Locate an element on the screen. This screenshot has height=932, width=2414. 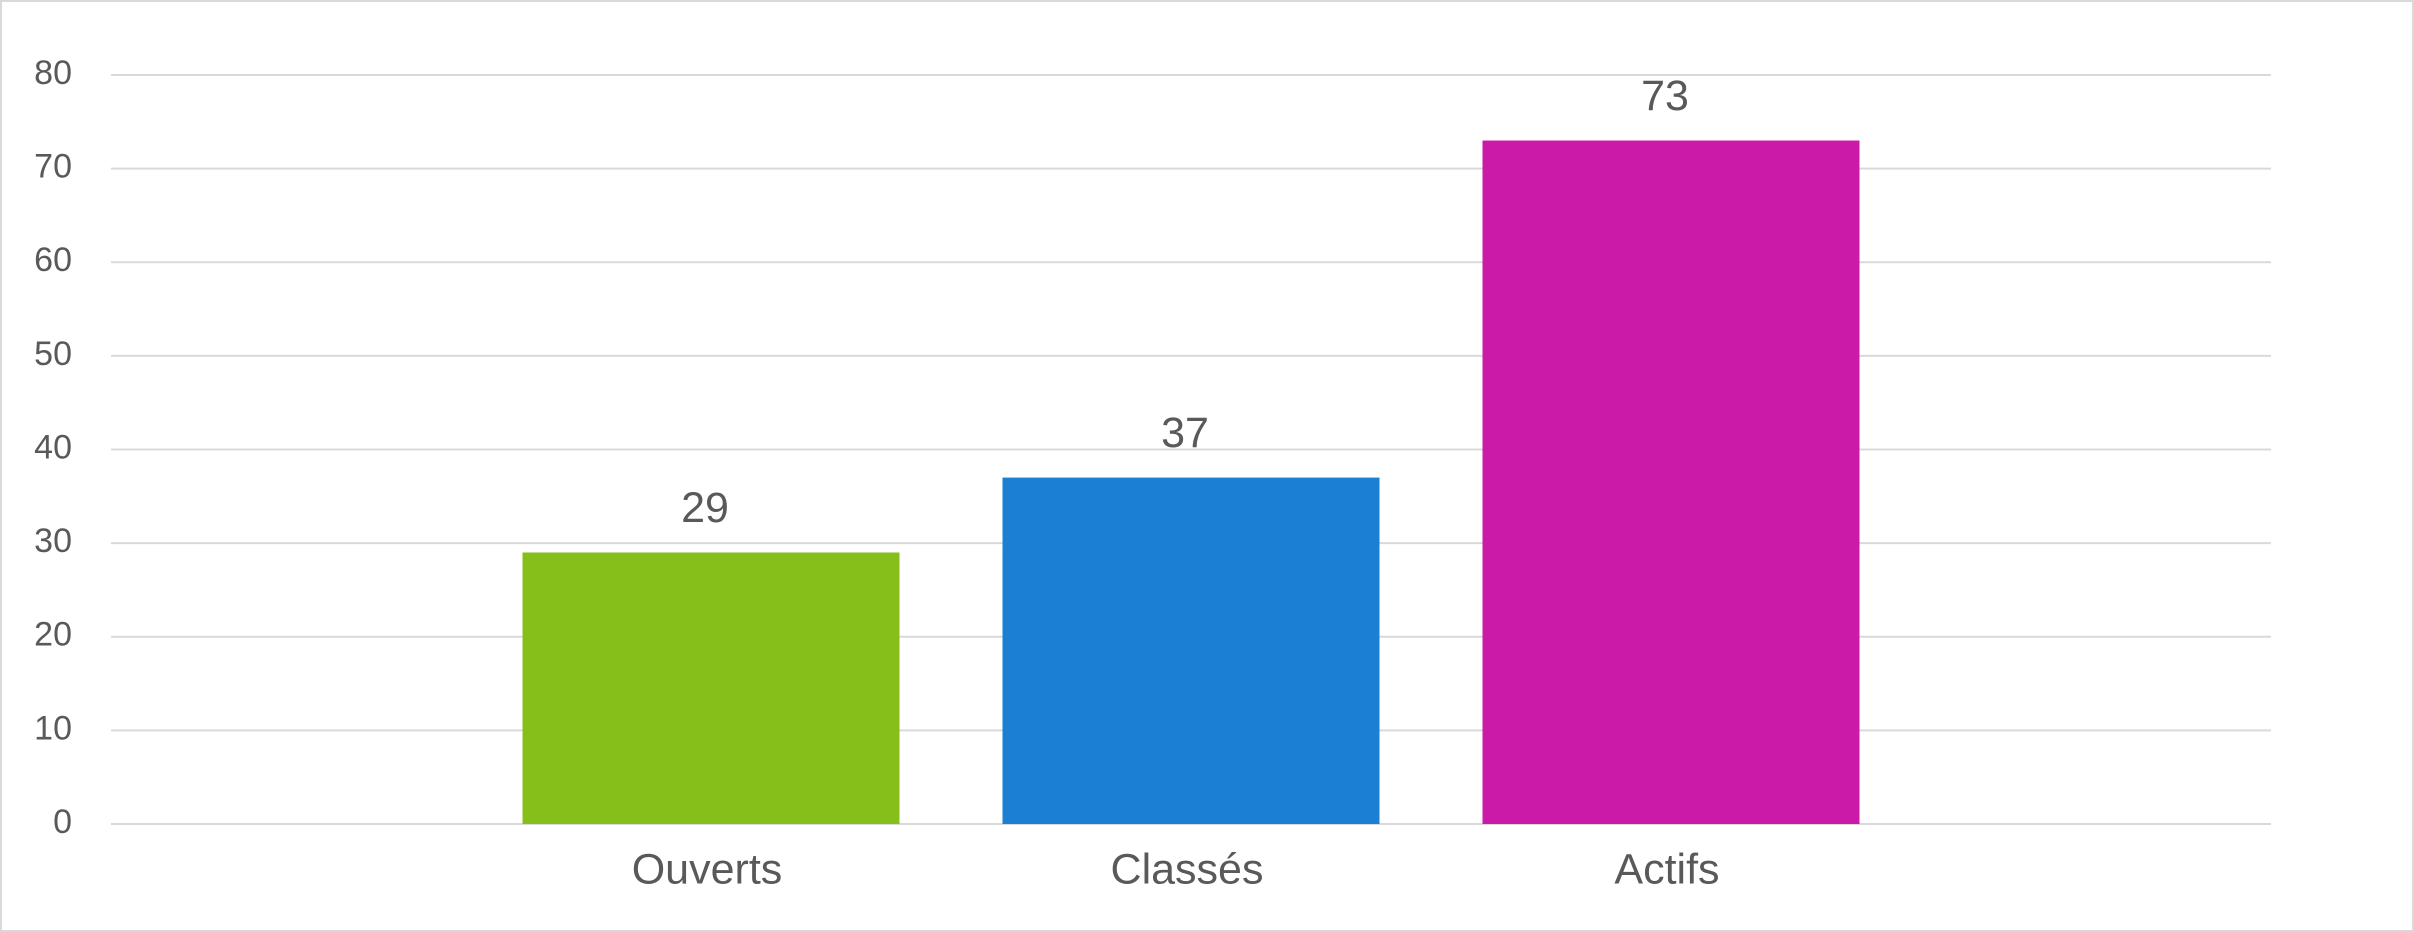
data-label: 29 is located at coordinates (705, 508).